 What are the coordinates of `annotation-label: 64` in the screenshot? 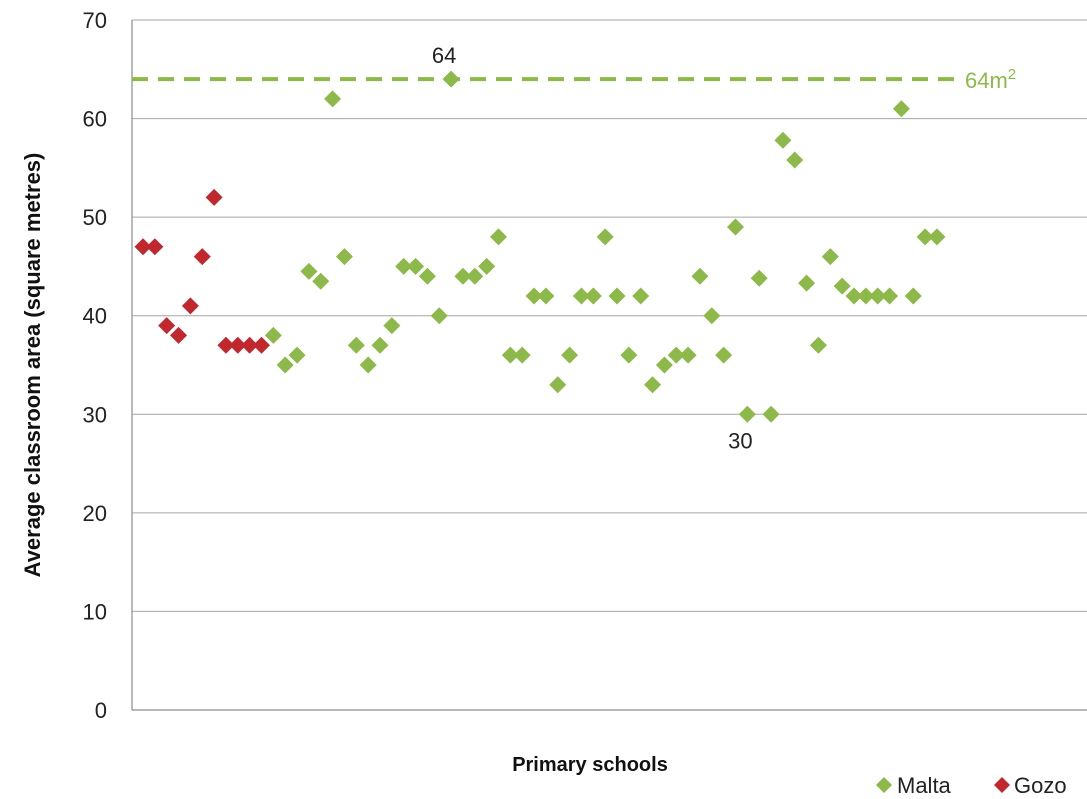 It's located at (444, 55).